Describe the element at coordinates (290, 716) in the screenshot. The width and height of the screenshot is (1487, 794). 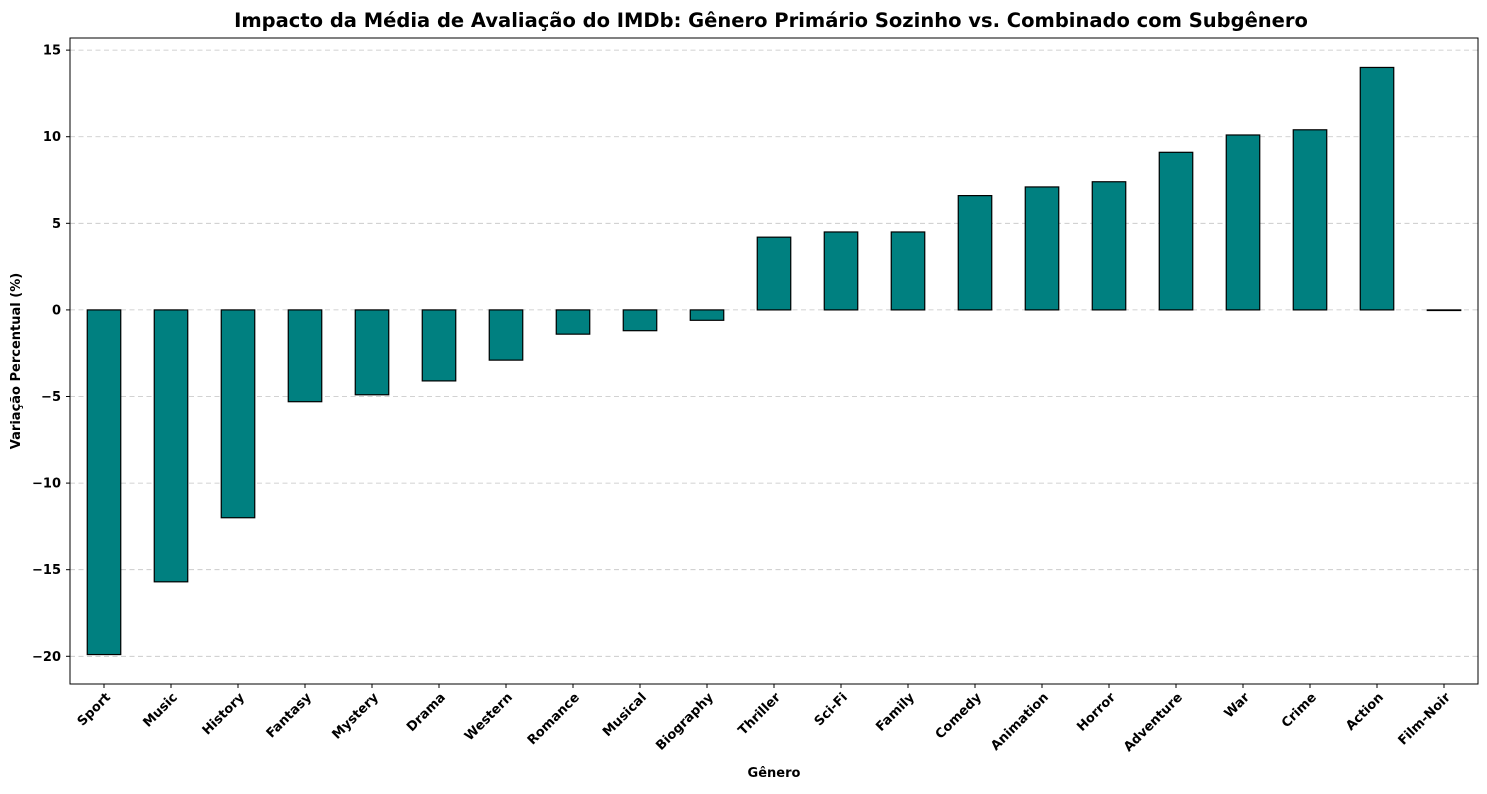
I see `x-tick-label: Fantasy` at that location.